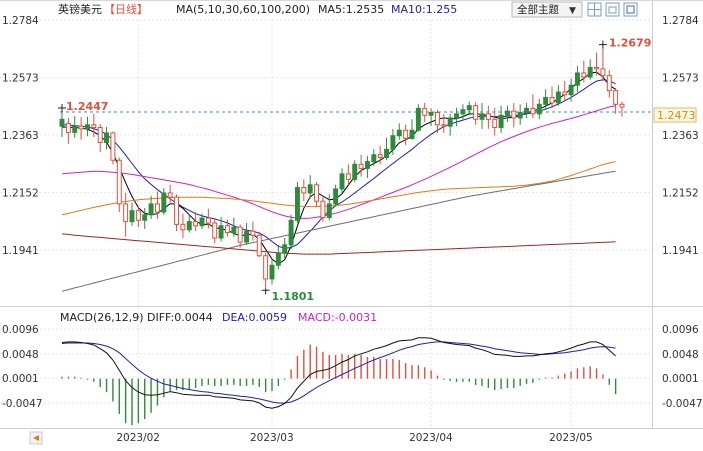 The image size is (703, 451). Describe the element at coordinates (243, 9) in the screenshot. I see `ma-settings-label: MA(5,10,30,60,100,200)` at that location.